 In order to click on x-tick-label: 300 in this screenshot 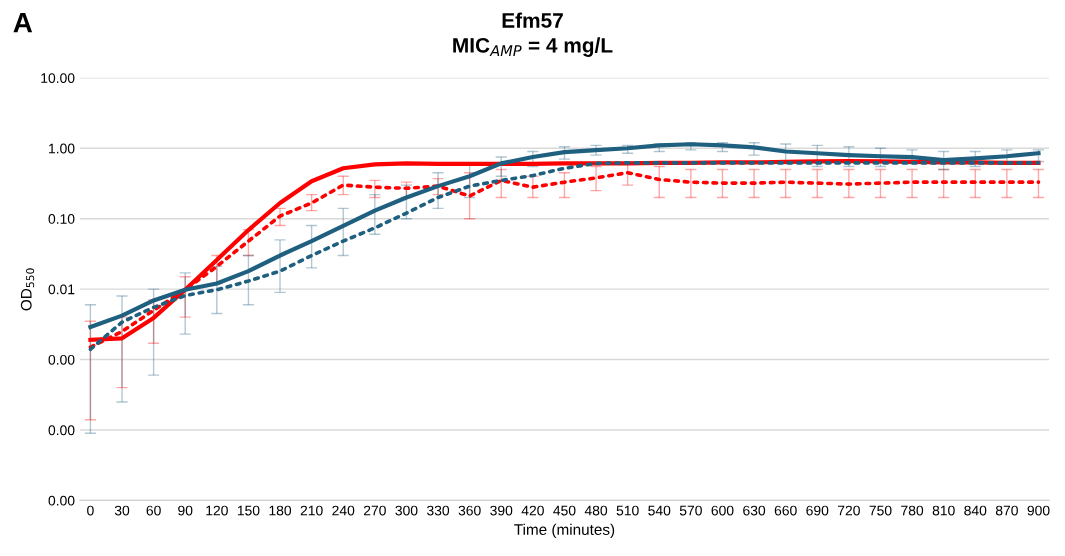, I will do `click(406, 510)`.